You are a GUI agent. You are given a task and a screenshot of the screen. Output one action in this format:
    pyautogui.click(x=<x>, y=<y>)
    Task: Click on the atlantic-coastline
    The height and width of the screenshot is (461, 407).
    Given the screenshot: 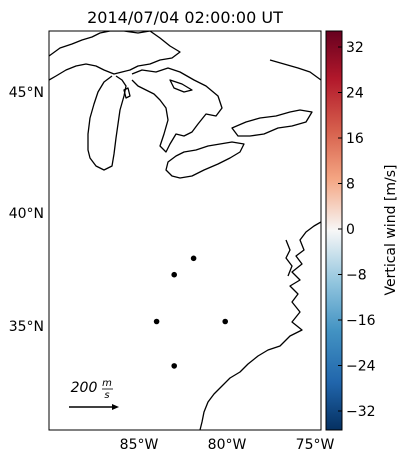 What is the action you would take?
    pyautogui.click(x=260, y=325)
    